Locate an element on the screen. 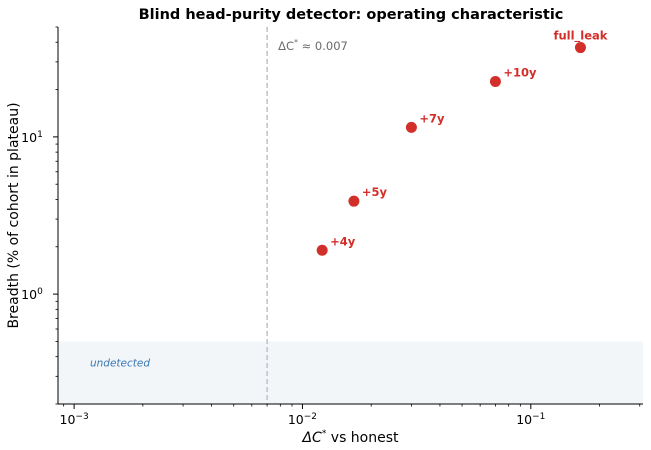 The height and width of the screenshot is (450, 651). y-tick-exp: 1 is located at coordinates (40, 135).